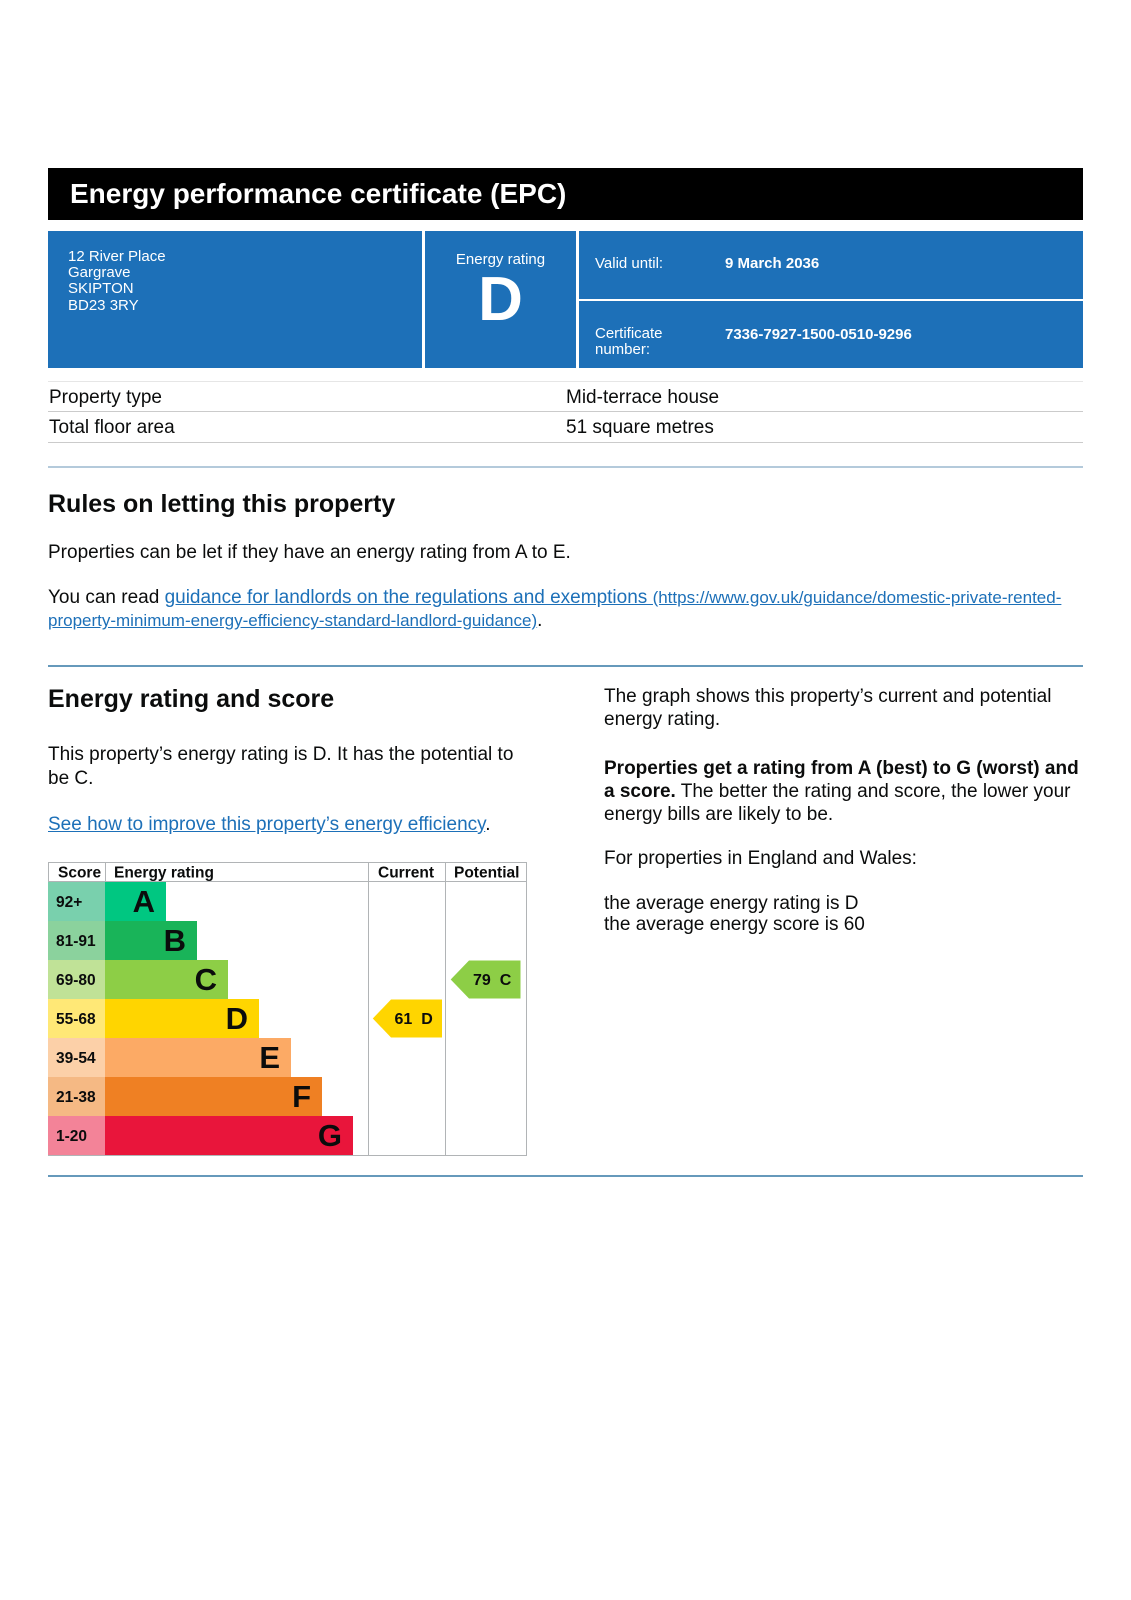 The width and height of the screenshot is (1131, 1600). What do you see at coordinates (206, 979) in the screenshot?
I see `svg-text: C` at bounding box center [206, 979].